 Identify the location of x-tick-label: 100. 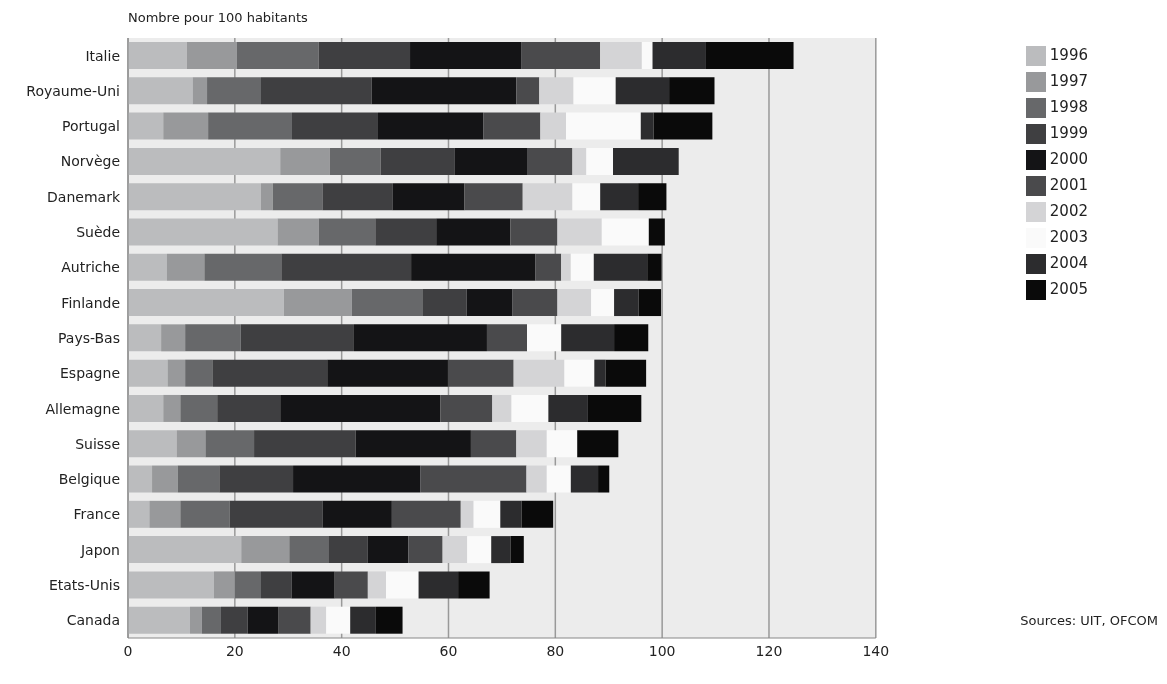
(662, 650).